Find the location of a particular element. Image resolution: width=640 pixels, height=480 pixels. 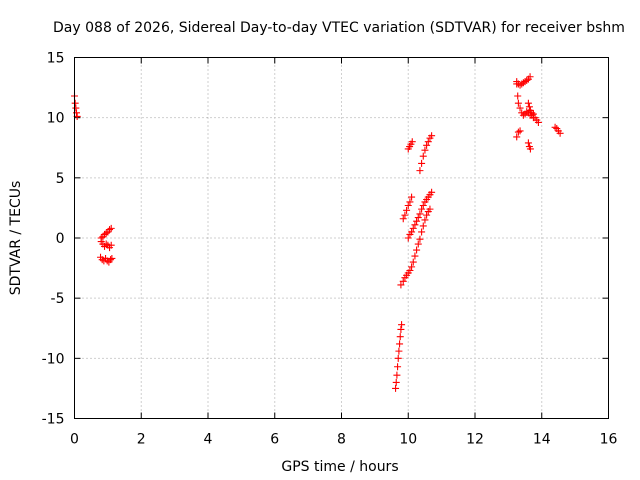

x-tick-label: 6 is located at coordinates (274, 440).